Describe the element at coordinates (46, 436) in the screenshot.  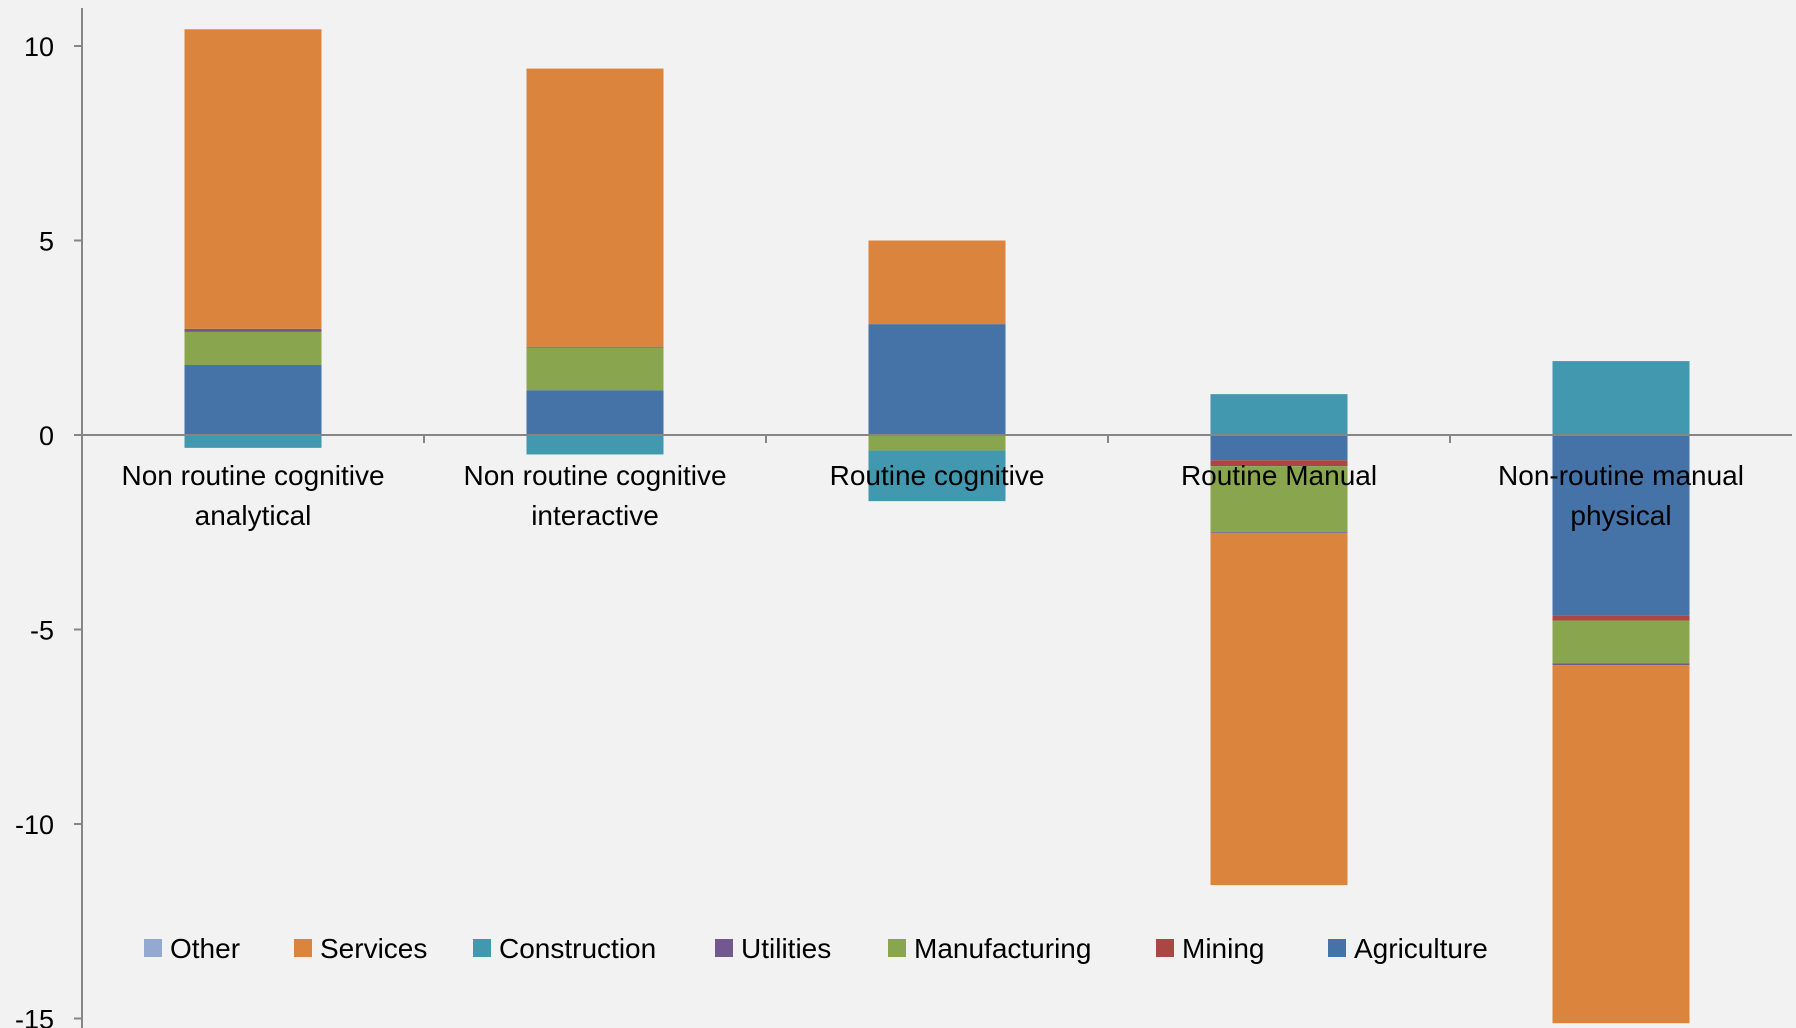
I see `y-tick-label: 0` at that location.